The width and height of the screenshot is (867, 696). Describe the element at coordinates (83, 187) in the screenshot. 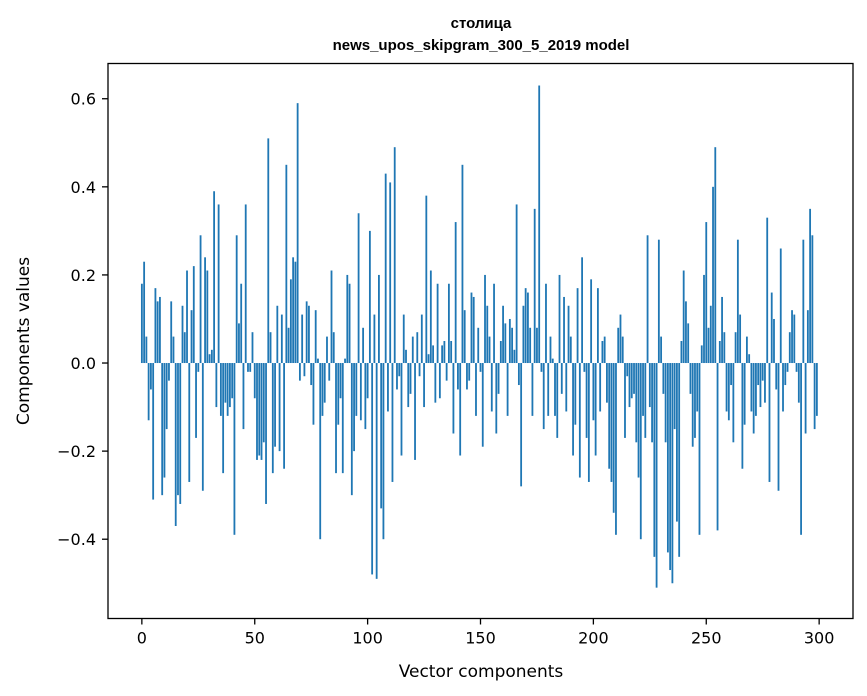

I see `y-tick-label: 0.4` at that location.